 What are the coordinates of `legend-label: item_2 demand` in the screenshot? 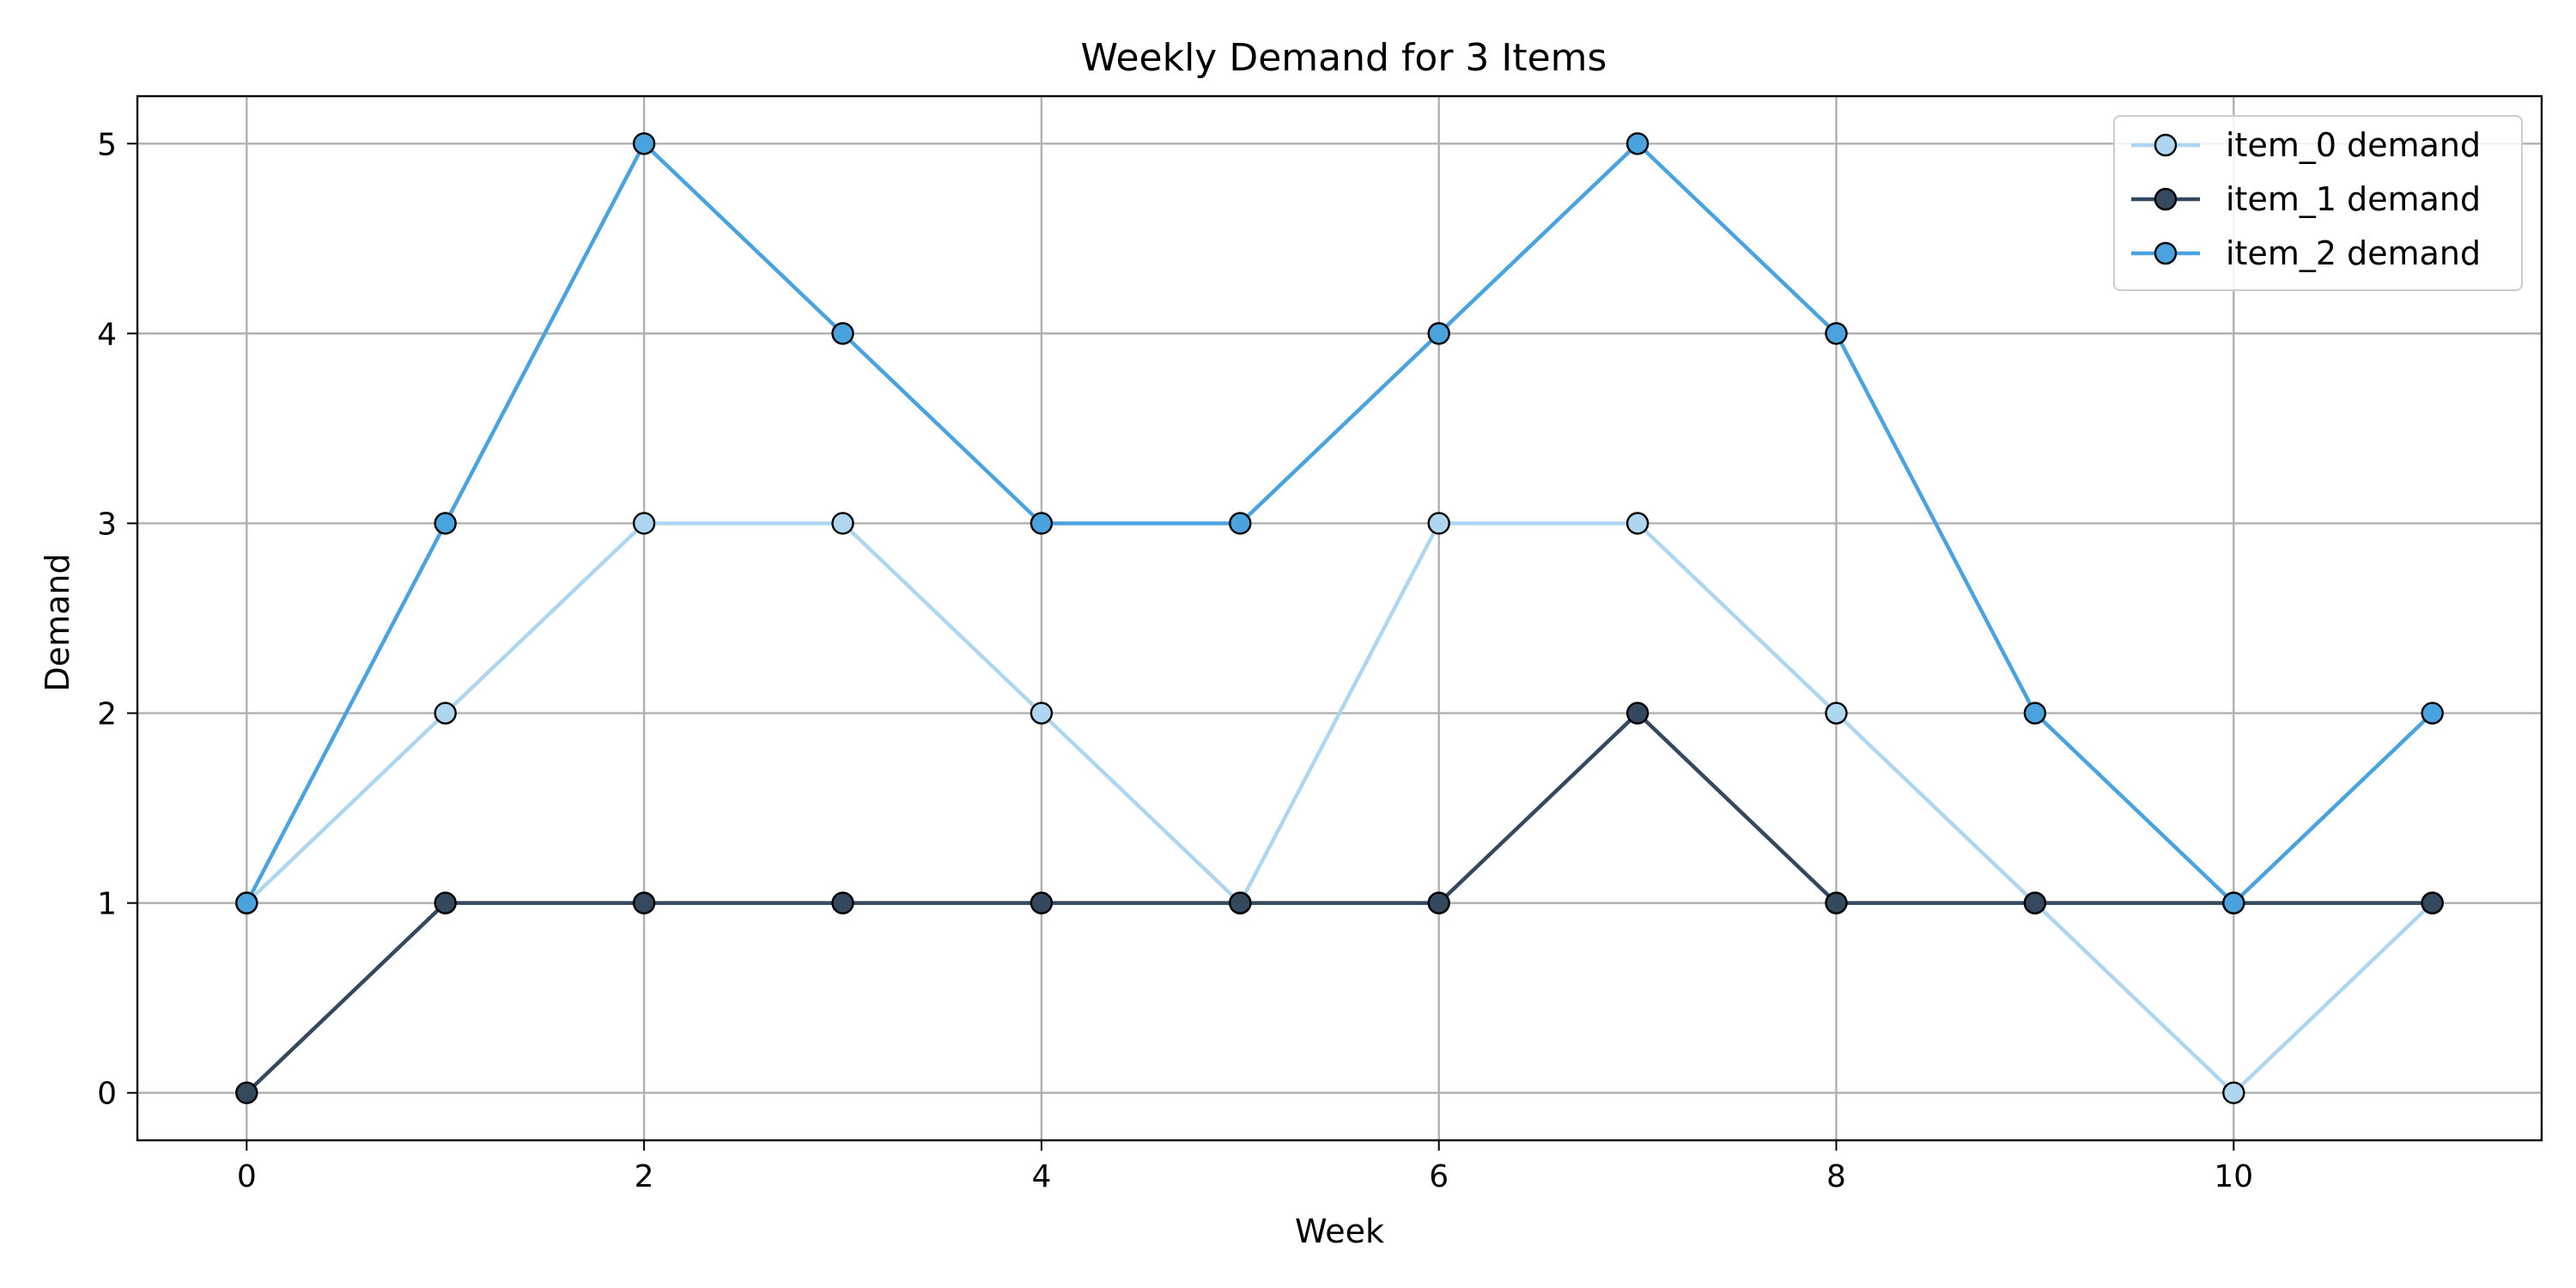 It's located at (2353, 253).